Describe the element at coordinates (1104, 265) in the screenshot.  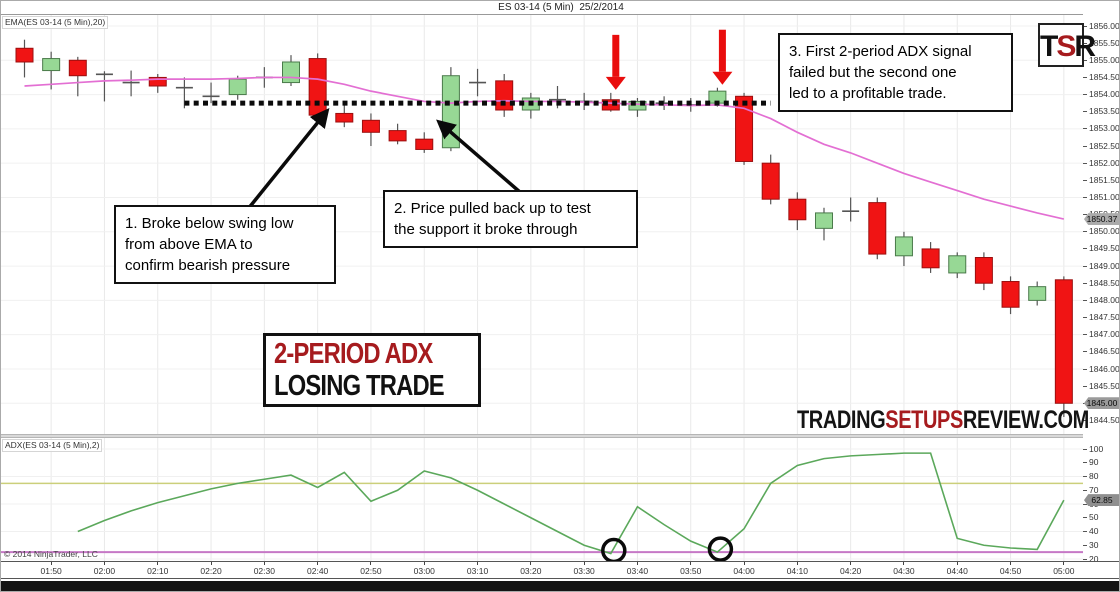
I see `price-tick-label: 1849.00` at that location.